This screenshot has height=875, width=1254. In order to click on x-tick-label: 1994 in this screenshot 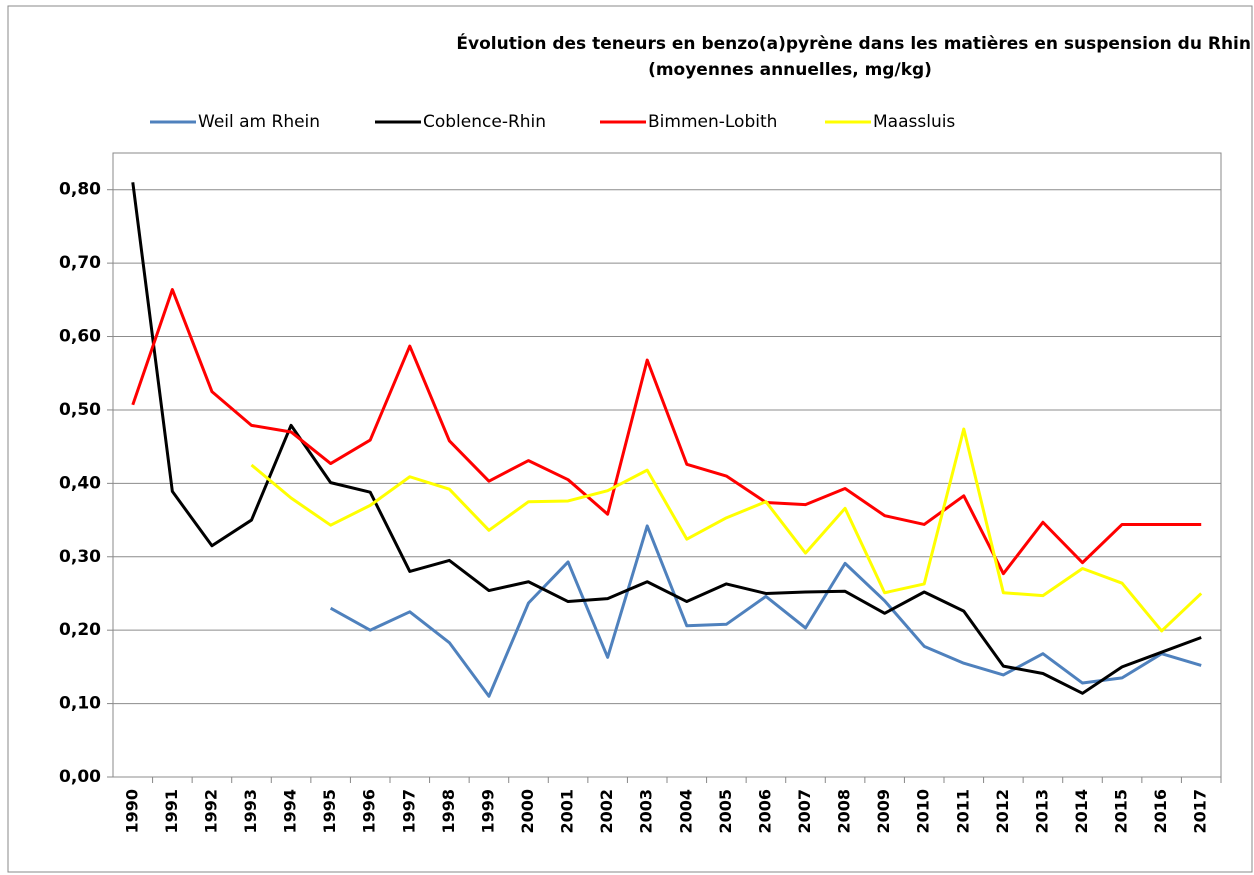, I will do `click(290, 811)`.